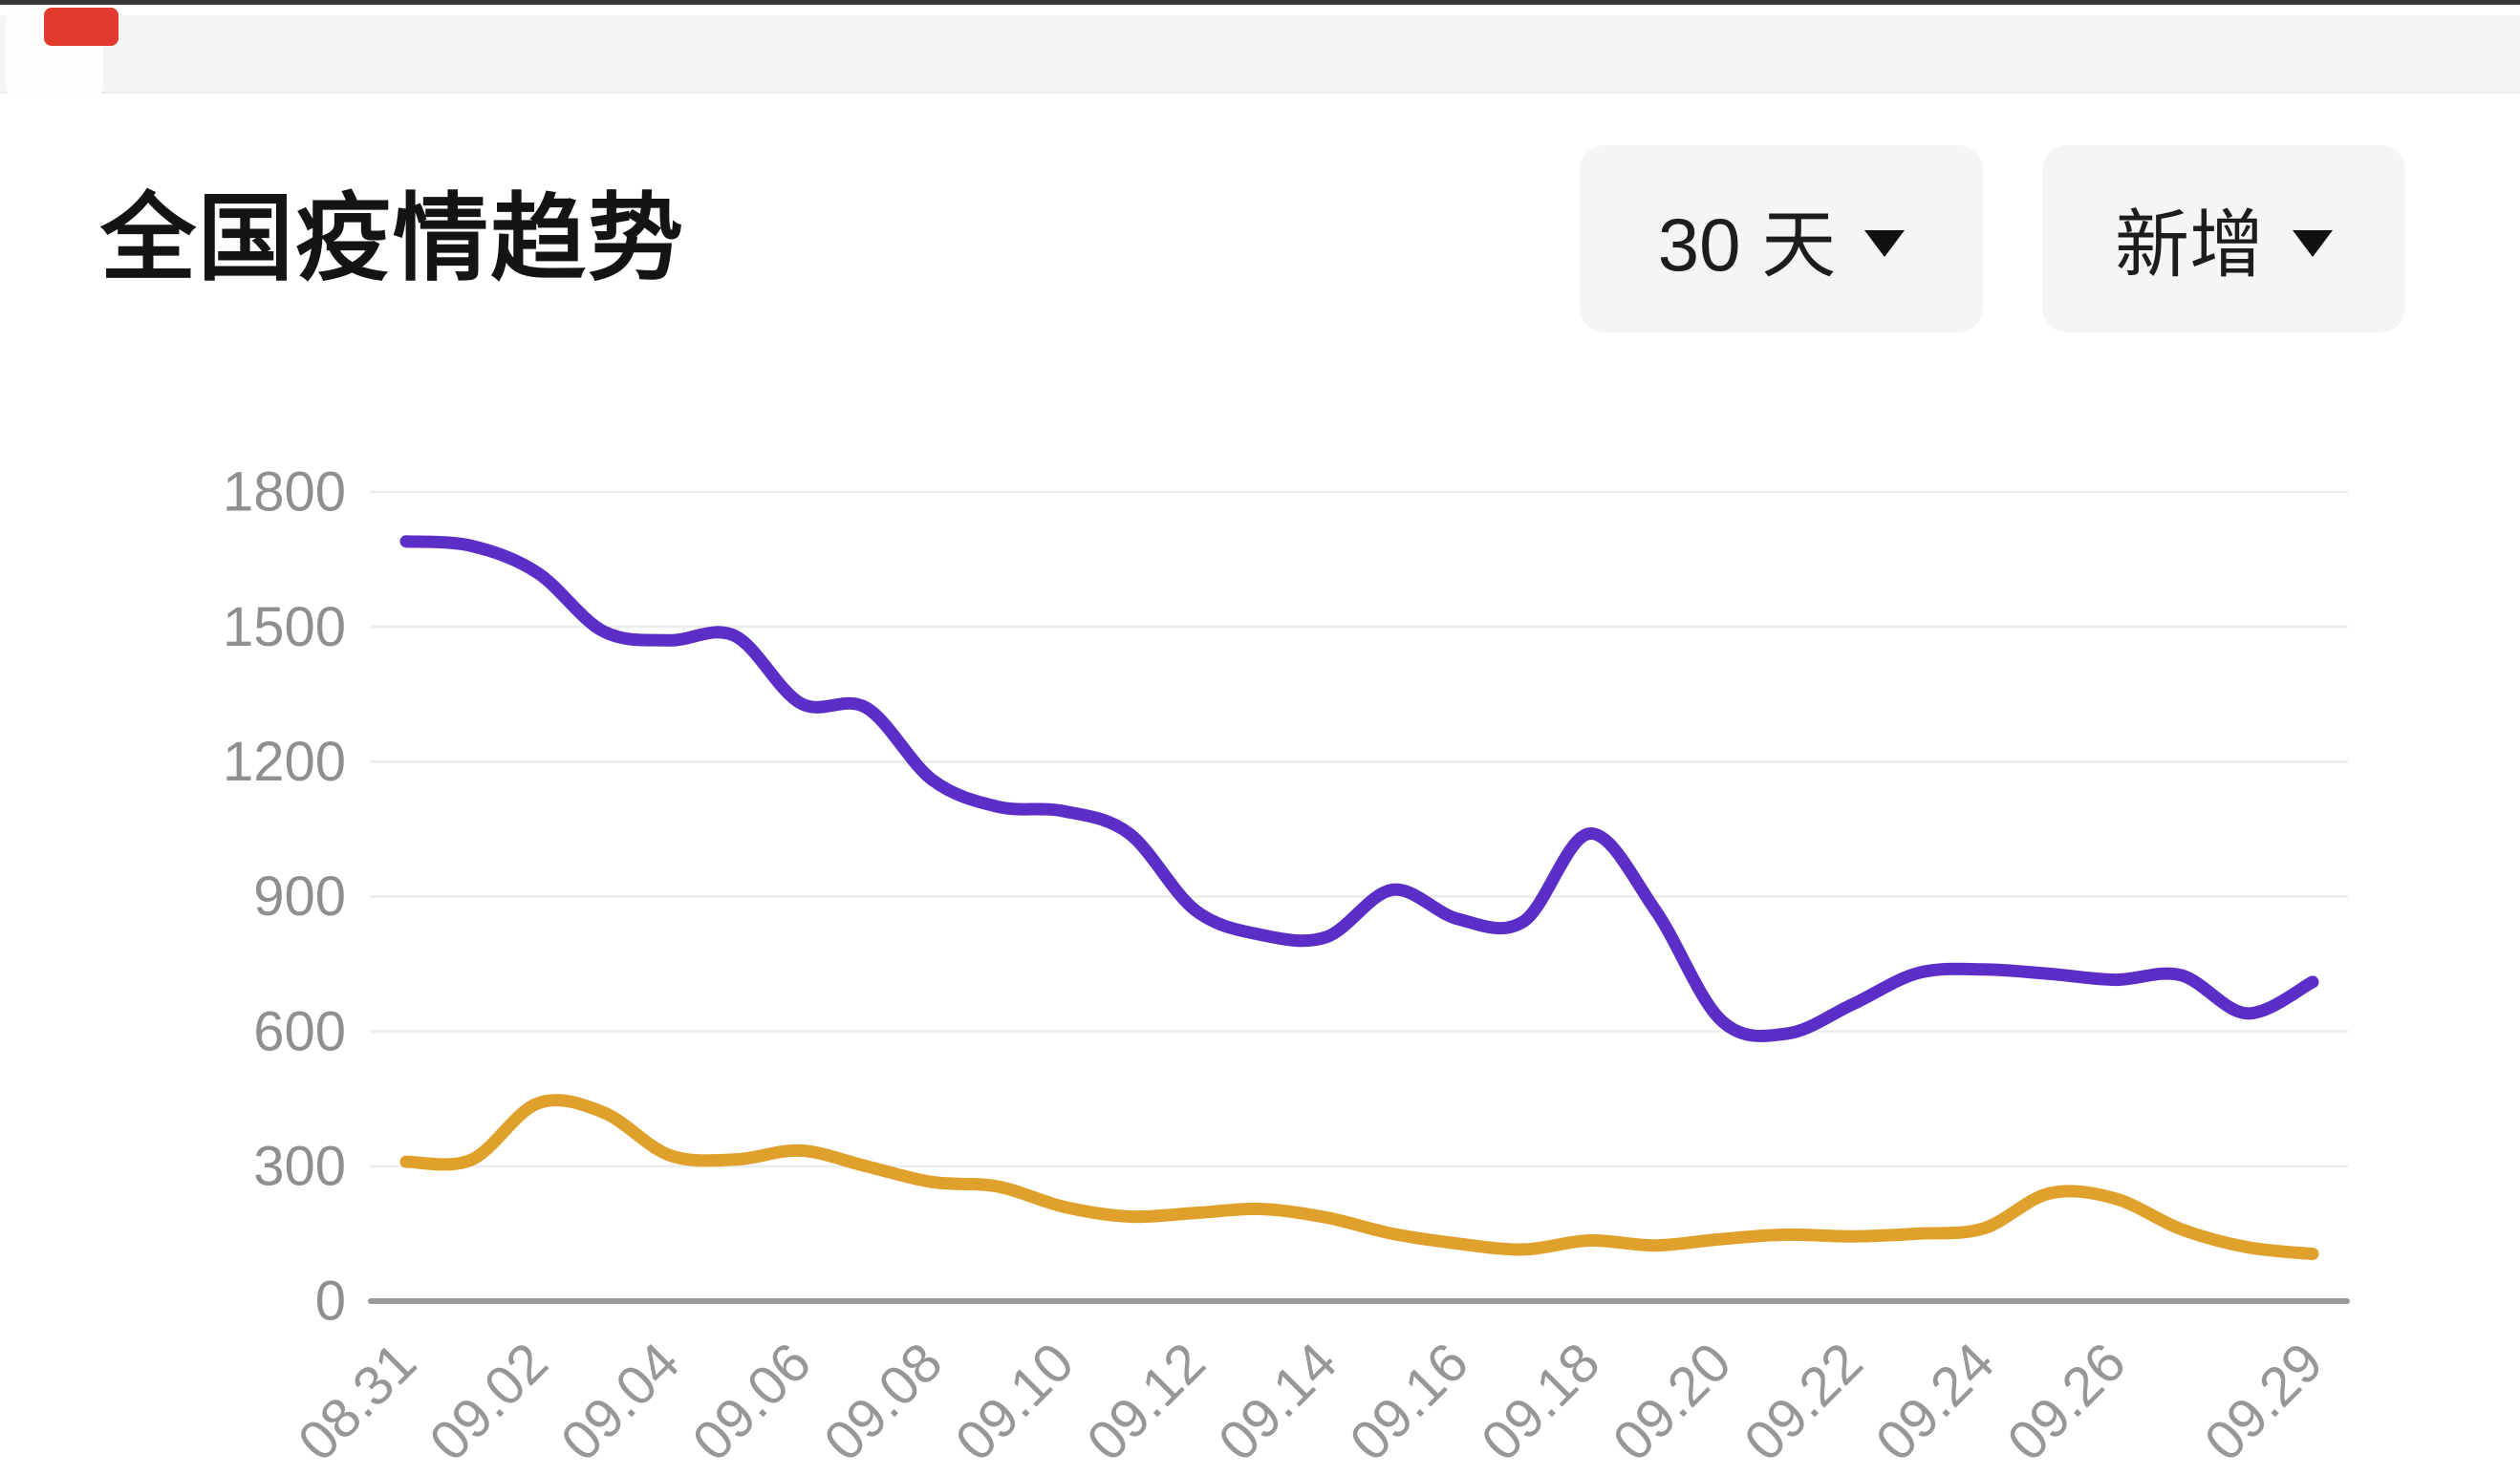 This screenshot has width=2520, height=1475. I want to click on page-title: 全国疫情趋势, so click(393, 238).